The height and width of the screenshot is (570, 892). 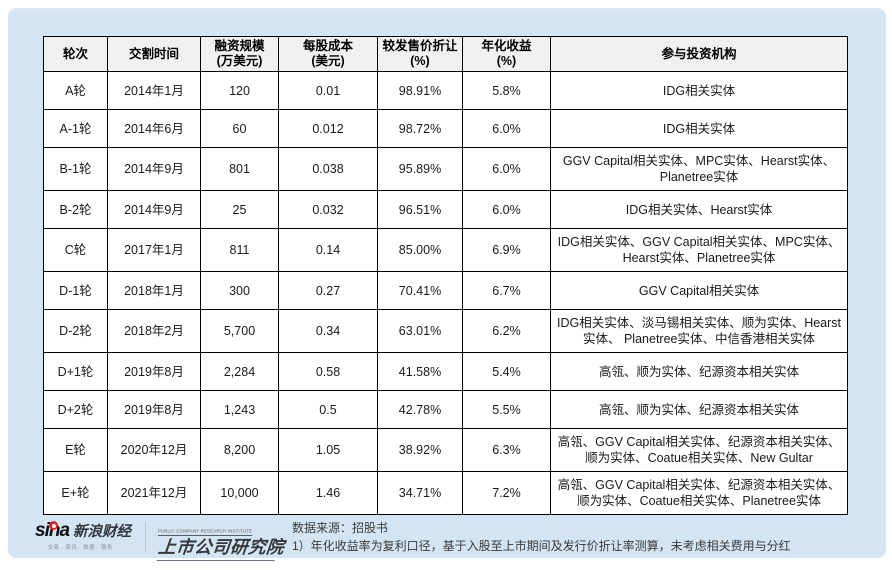 What do you see at coordinates (328, 409) in the screenshot?
I see `table-cell: 0.5` at bounding box center [328, 409].